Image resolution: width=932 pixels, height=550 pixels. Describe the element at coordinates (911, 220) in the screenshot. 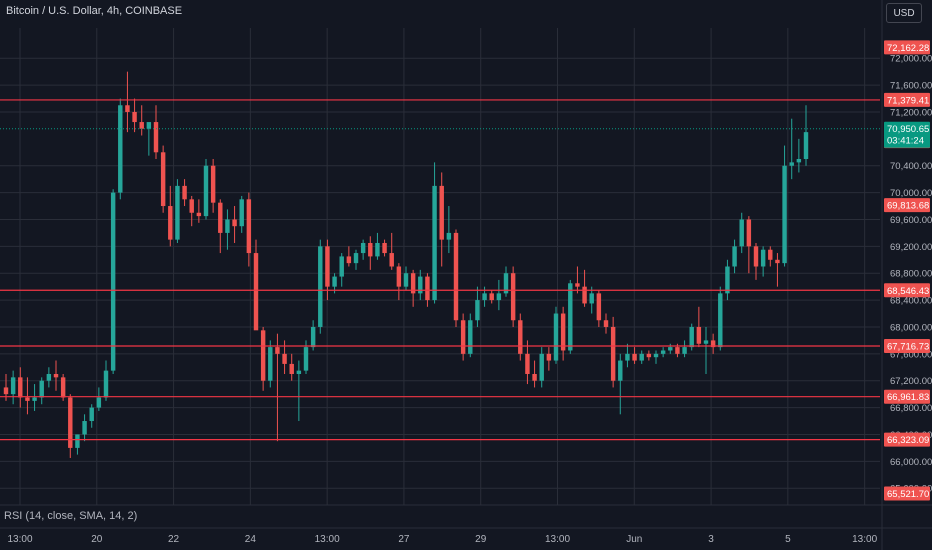

I see `y-tick-label: 69,600.00` at that location.